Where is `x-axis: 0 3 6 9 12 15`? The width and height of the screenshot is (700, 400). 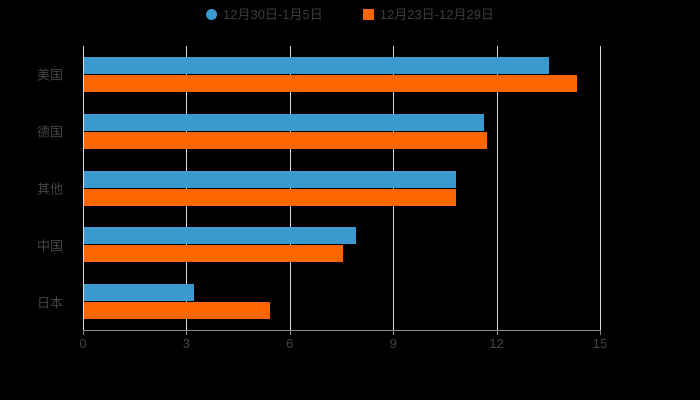 x-axis: 0 3 6 9 12 15 is located at coordinates (343, 345).